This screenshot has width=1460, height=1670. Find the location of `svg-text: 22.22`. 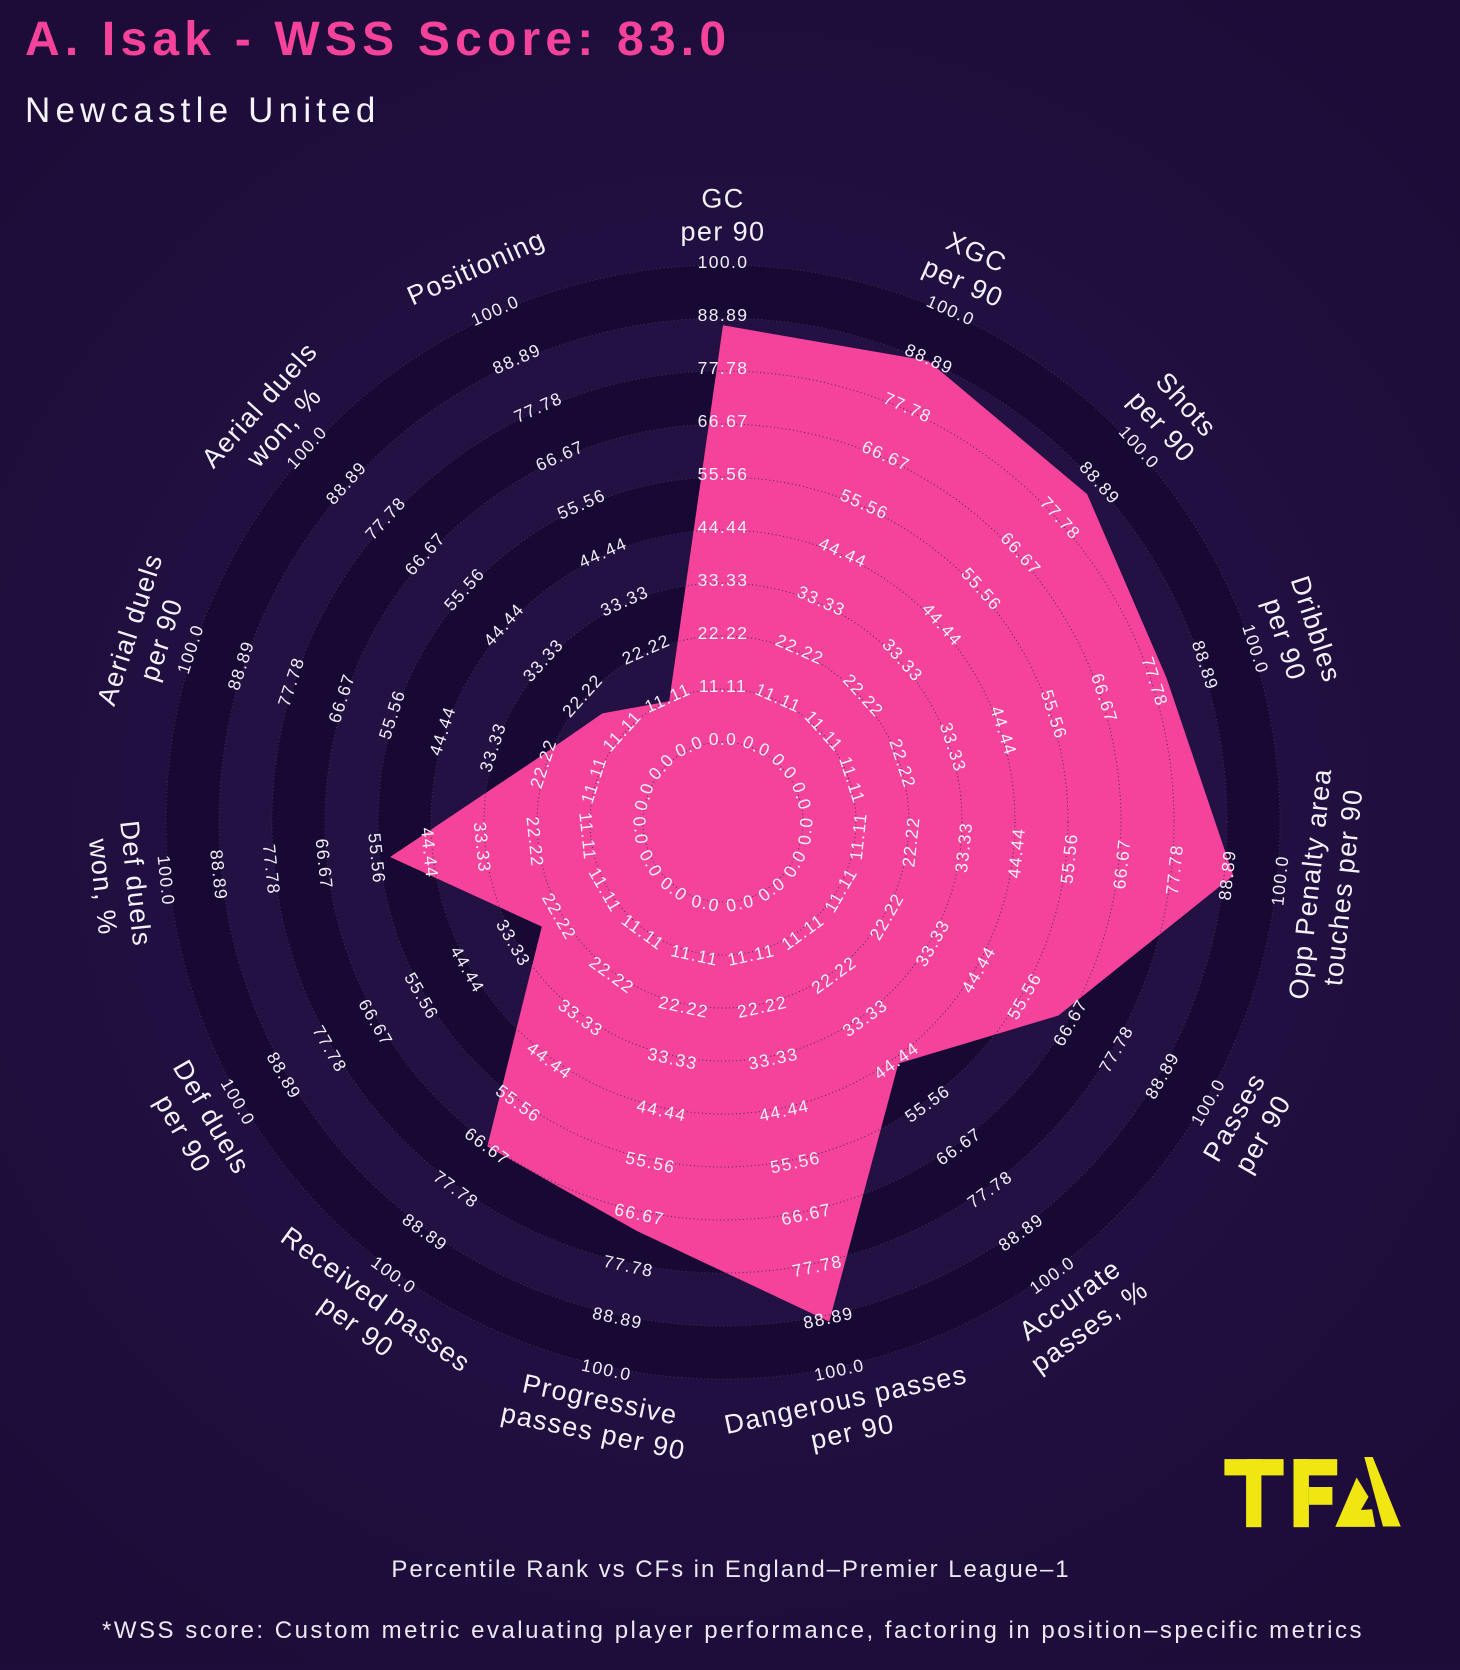

svg-text: 22.22 is located at coordinates (723, 633).